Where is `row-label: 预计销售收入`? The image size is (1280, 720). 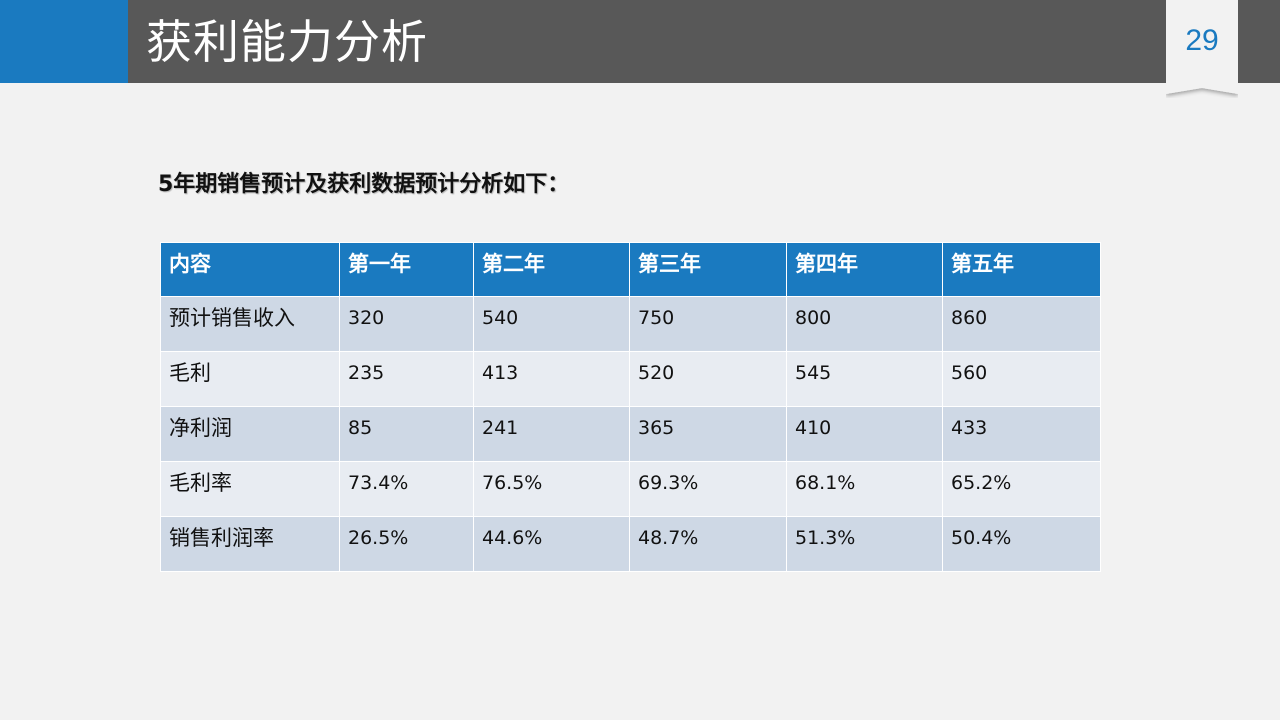 row-label: 预计销售收入 is located at coordinates (250, 324).